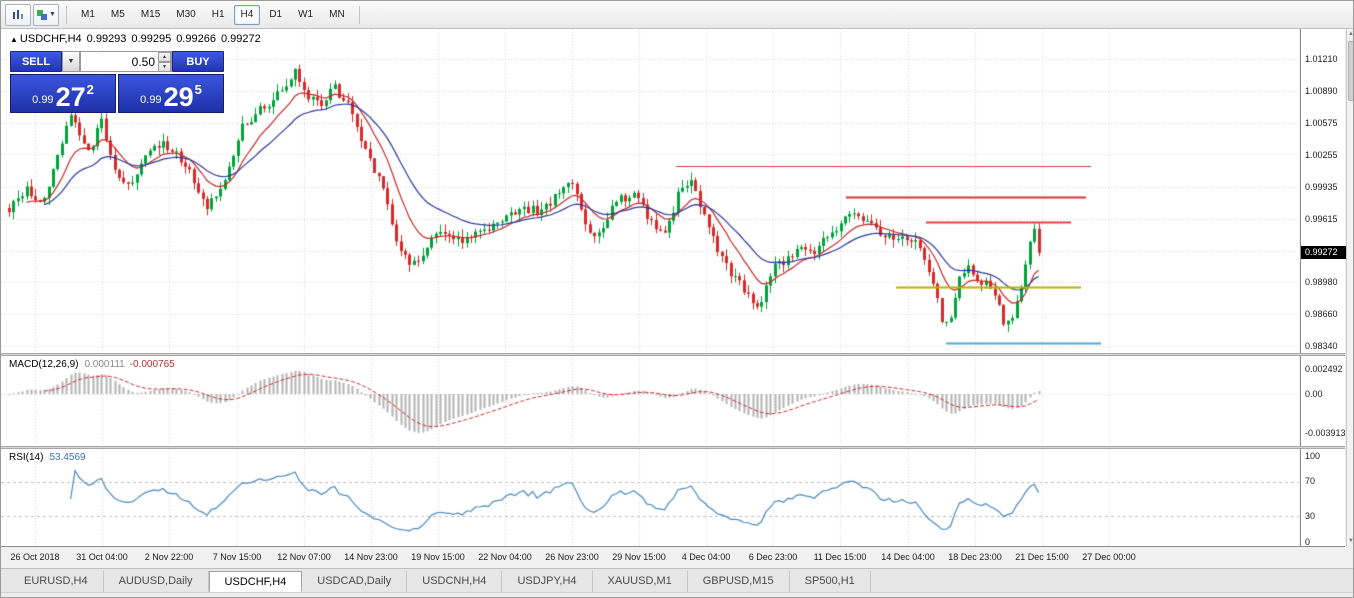  I want to click on chart-tab-xauusd-m1: XAUUSD,M1, so click(640, 581).